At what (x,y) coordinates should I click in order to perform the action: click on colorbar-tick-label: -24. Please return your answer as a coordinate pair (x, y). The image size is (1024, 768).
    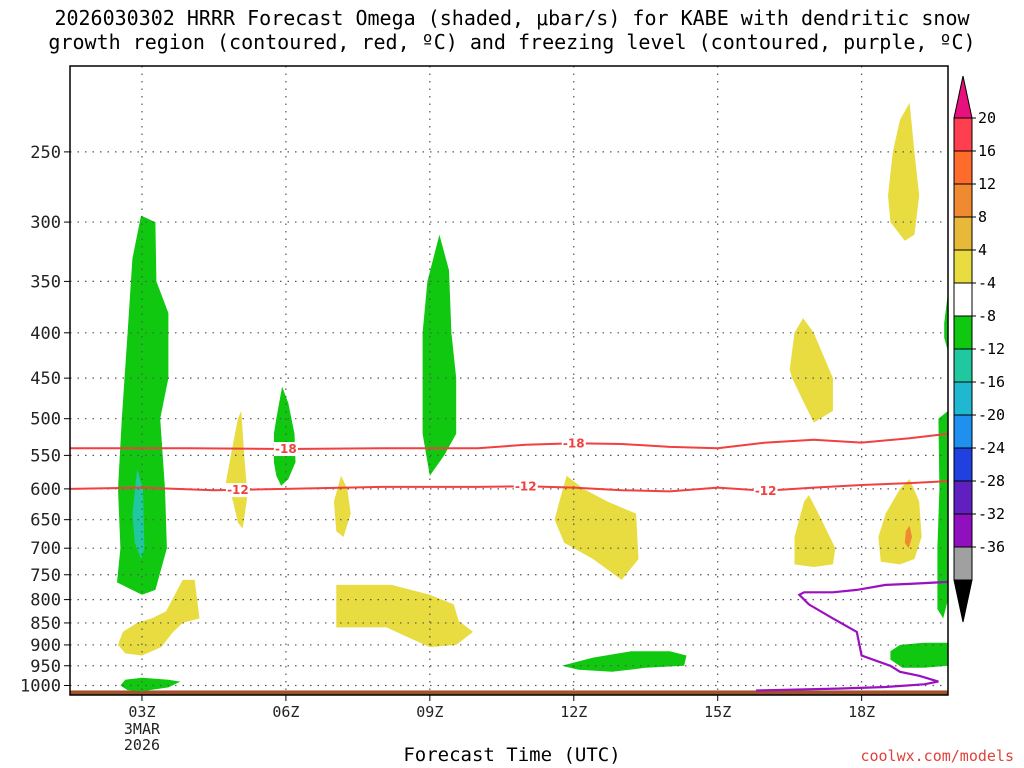
    Looking at the image, I should click on (991, 448).